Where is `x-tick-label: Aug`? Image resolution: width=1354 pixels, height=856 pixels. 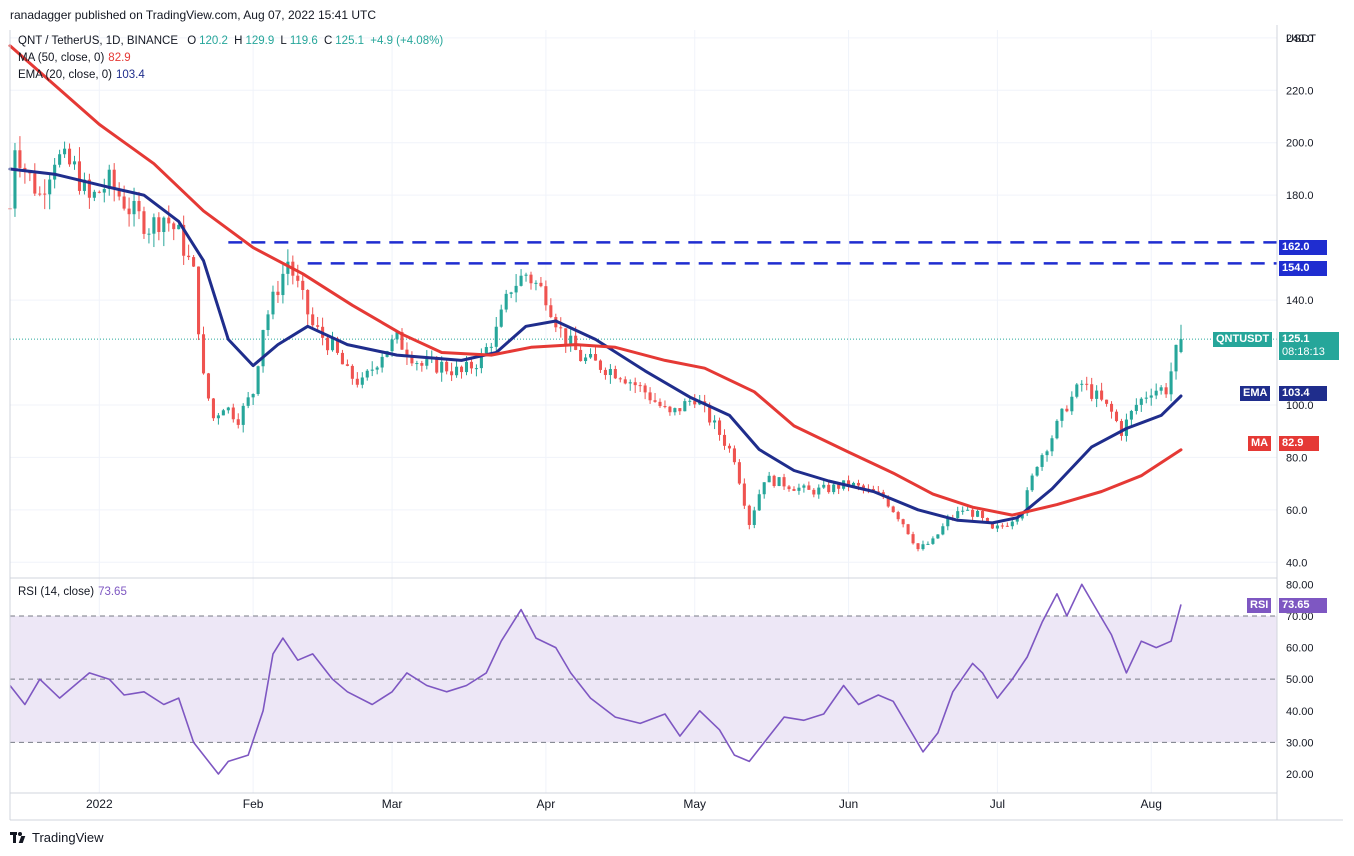
x-tick-label: Aug is located at coordinates (1151, 804).